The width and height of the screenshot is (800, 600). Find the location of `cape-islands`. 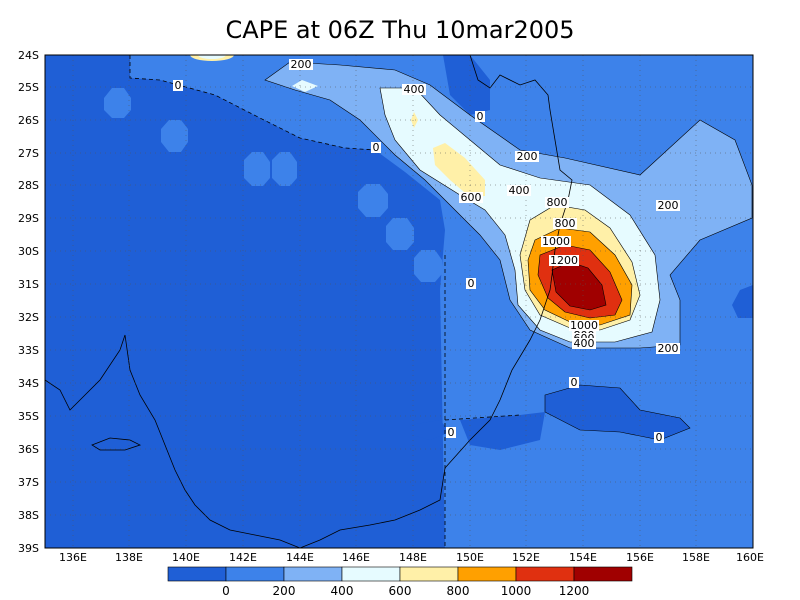

cape-islands is located at coordinates (273, 185).